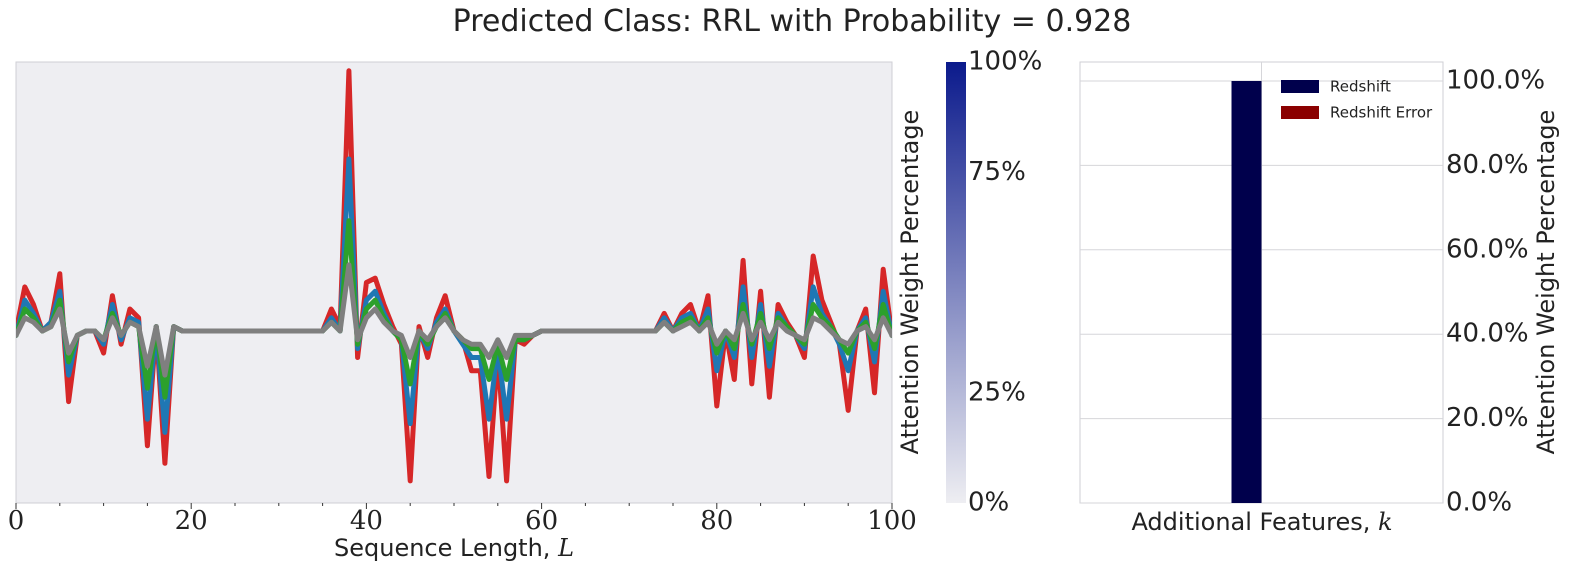 The width and height of the screenshot is (1584, 576). What do you see at coordinates (565, 548) in the screenshot?
I see `line-x-axis-label-var: L` at bounding box center [565, 548].